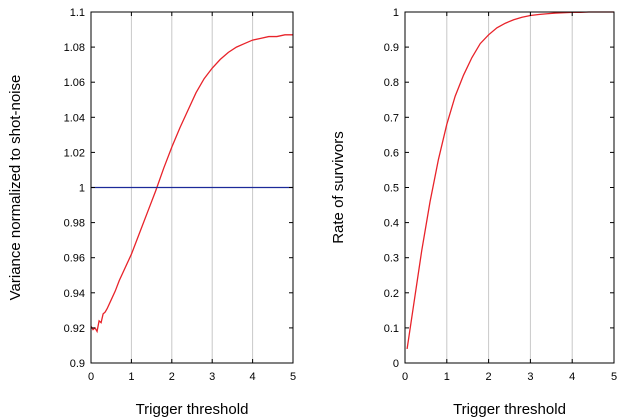 The height and width of the screenshot is (418, 623). Describe the element at coordinates (172, 377) in the screenshot. I see `variance-xtick-label-2: 2` at that location.